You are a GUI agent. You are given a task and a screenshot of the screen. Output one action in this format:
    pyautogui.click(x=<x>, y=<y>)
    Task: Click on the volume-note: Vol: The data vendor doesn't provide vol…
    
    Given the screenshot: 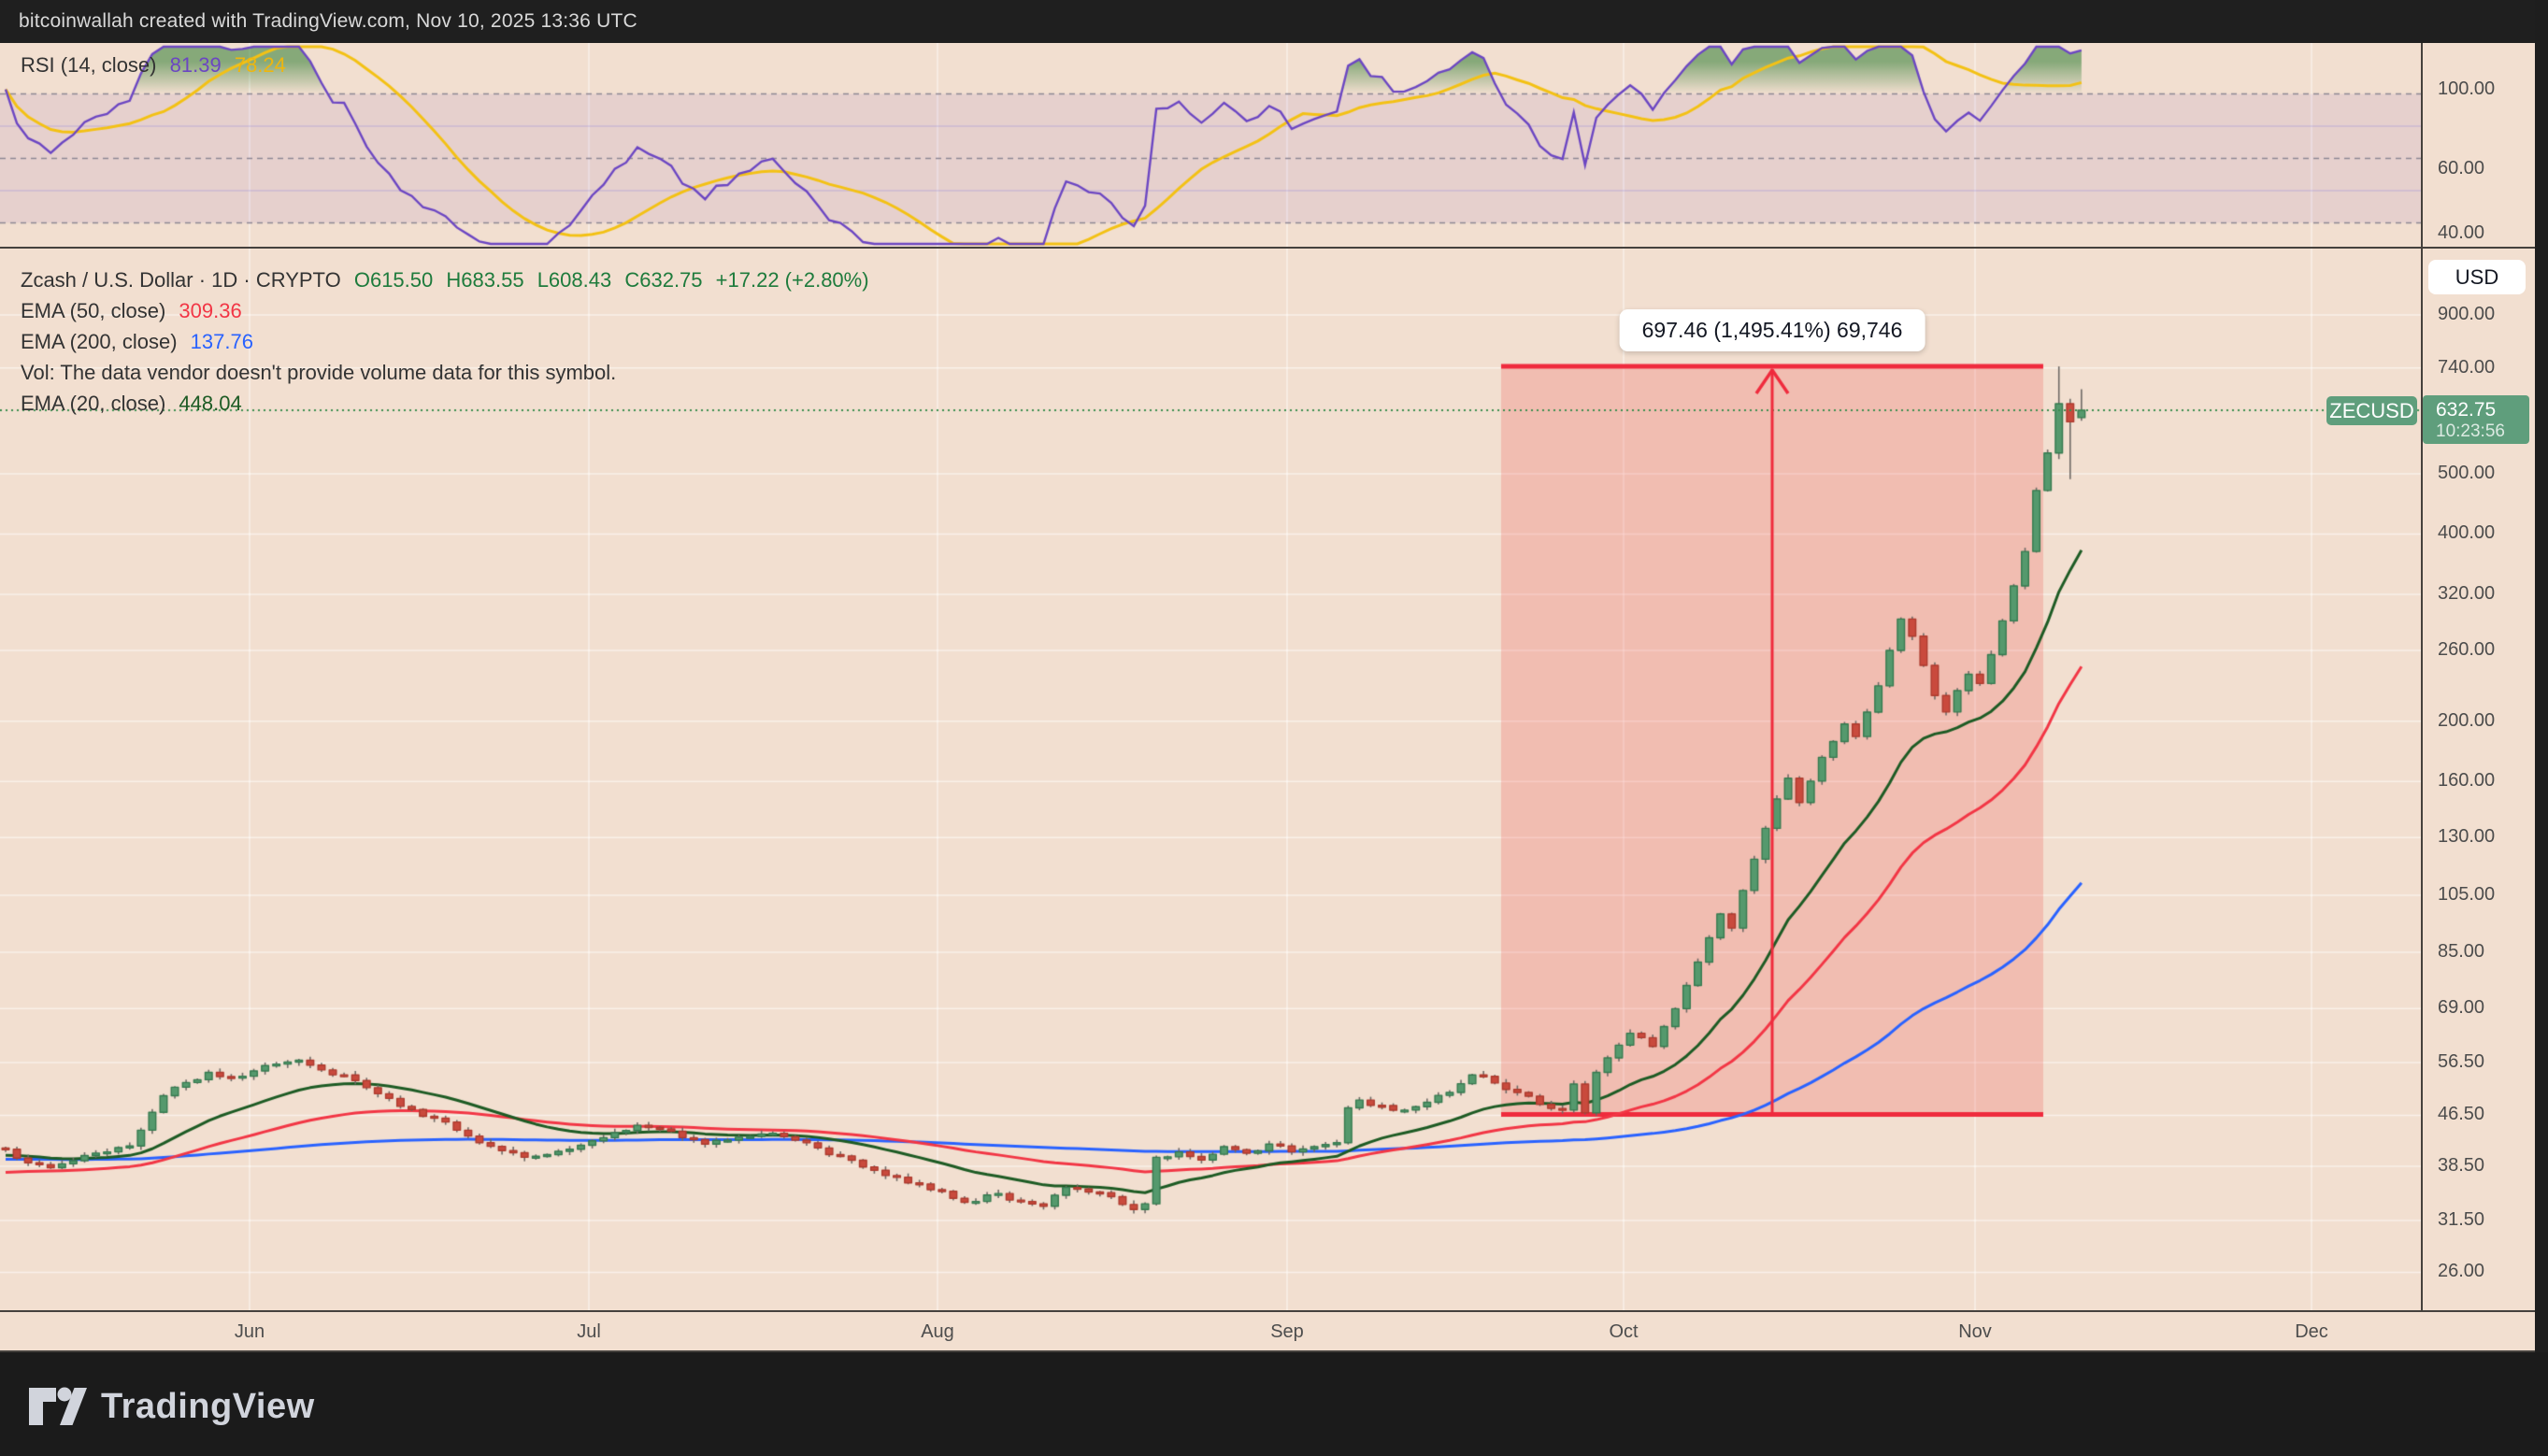 What is the action you would take?
    pyautogui.click(x=319, y=372)
    